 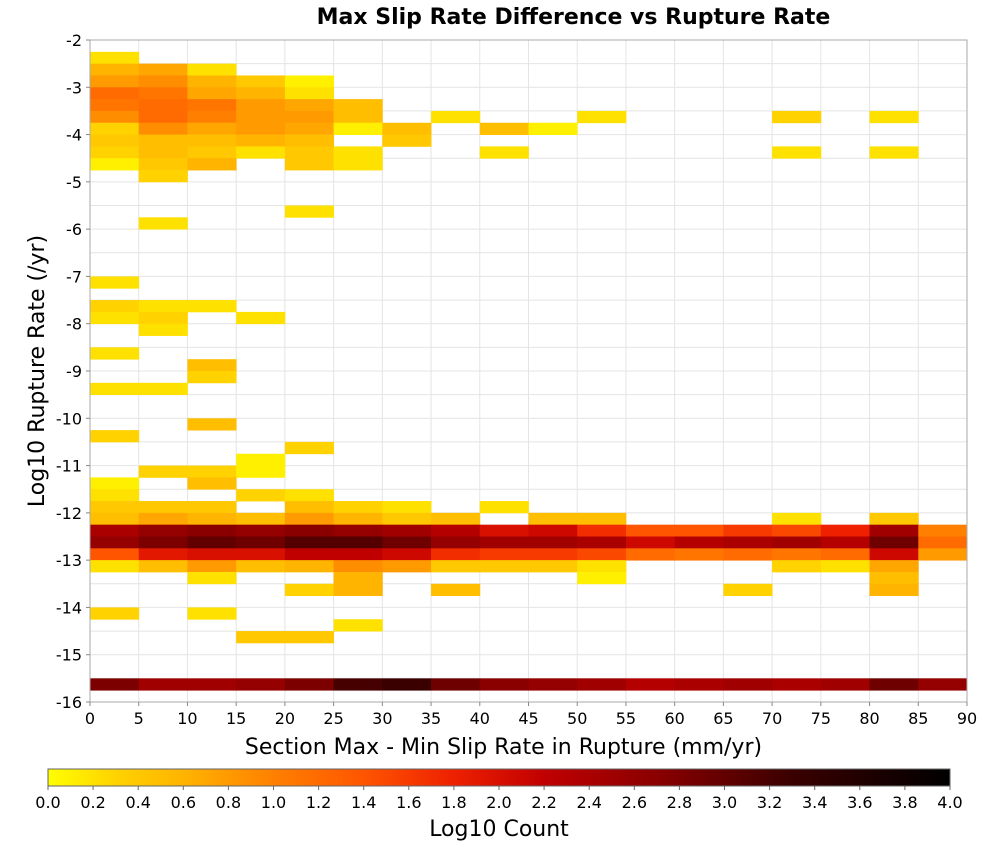 I want to click on x-tick-label: 80, so click(x=869, y=718).